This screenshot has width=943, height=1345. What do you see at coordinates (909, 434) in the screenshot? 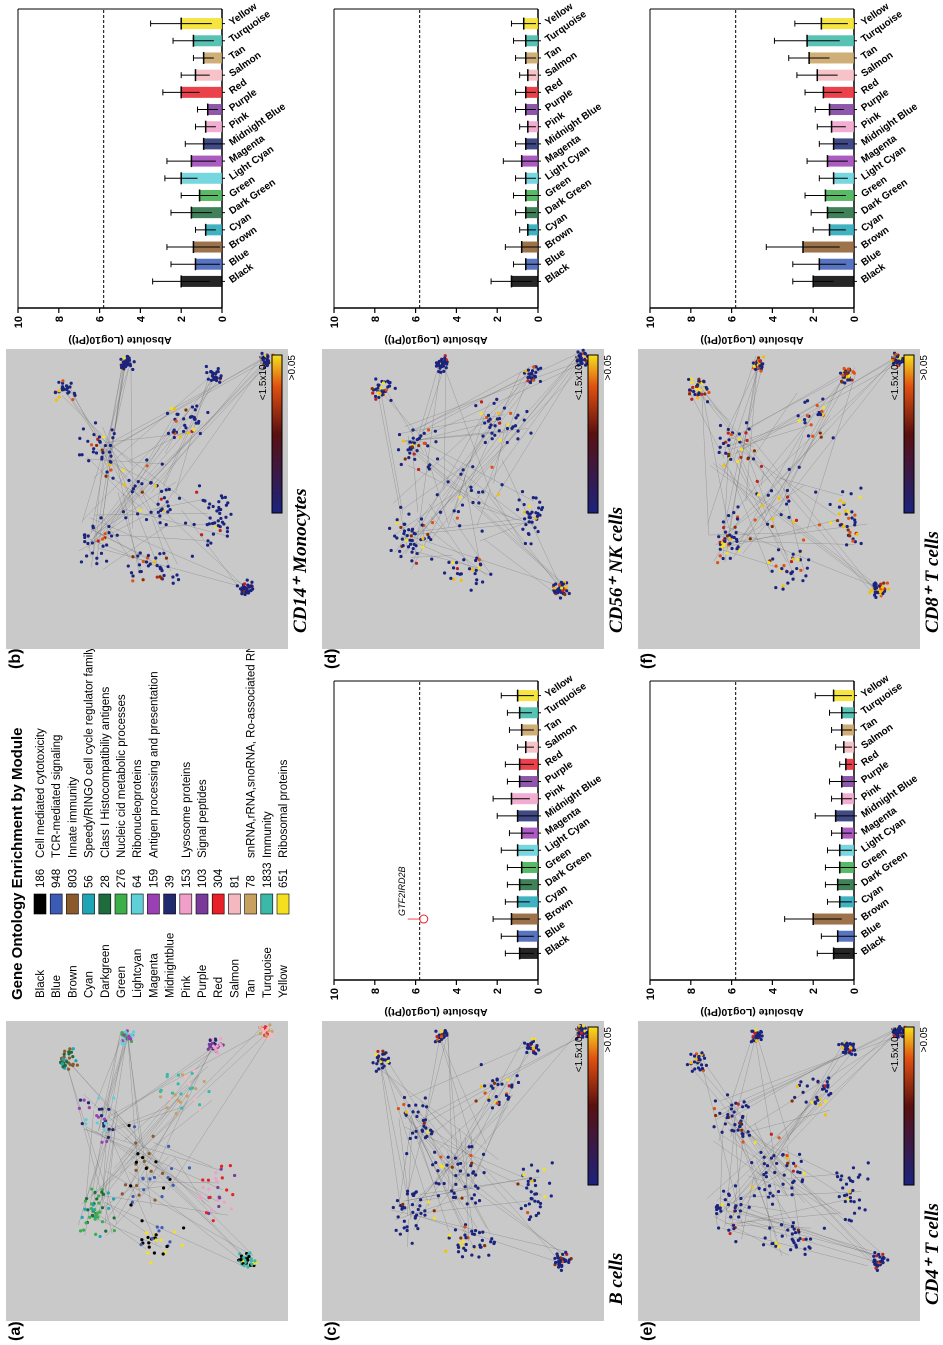
I see `color-scale` at bounding box center [909, 434].